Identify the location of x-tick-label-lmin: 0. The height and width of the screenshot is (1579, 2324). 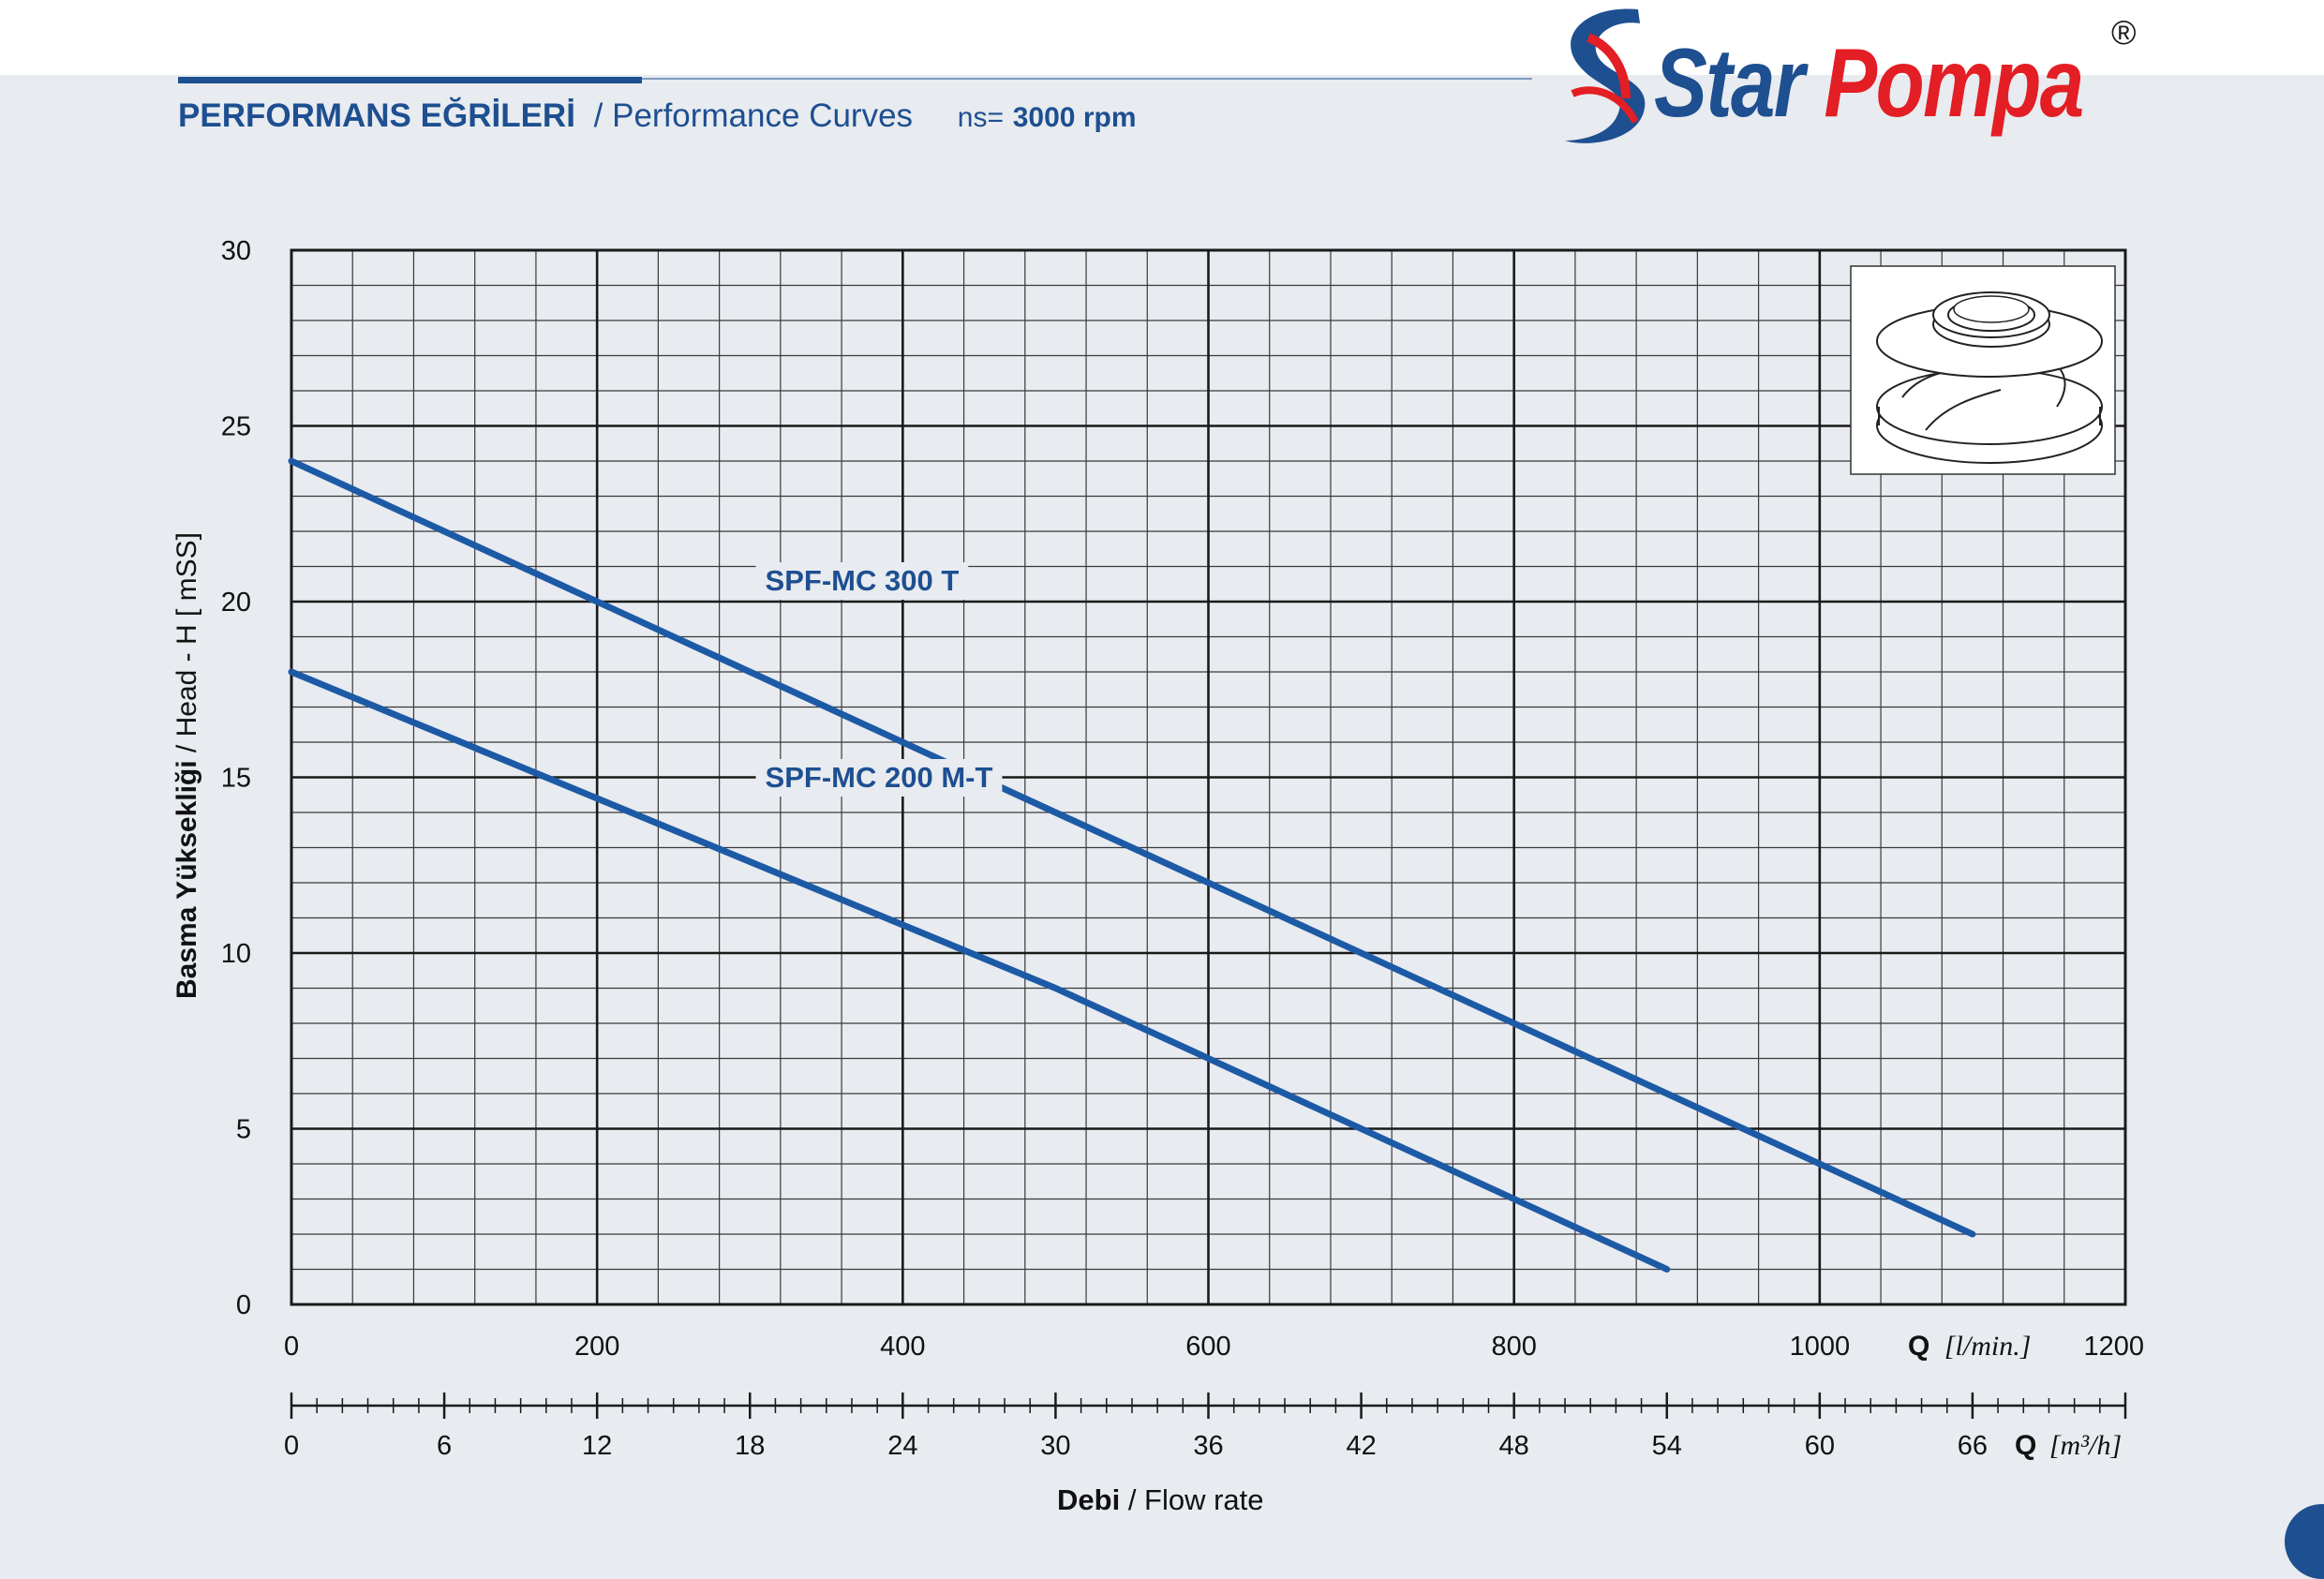
(291, 1347).